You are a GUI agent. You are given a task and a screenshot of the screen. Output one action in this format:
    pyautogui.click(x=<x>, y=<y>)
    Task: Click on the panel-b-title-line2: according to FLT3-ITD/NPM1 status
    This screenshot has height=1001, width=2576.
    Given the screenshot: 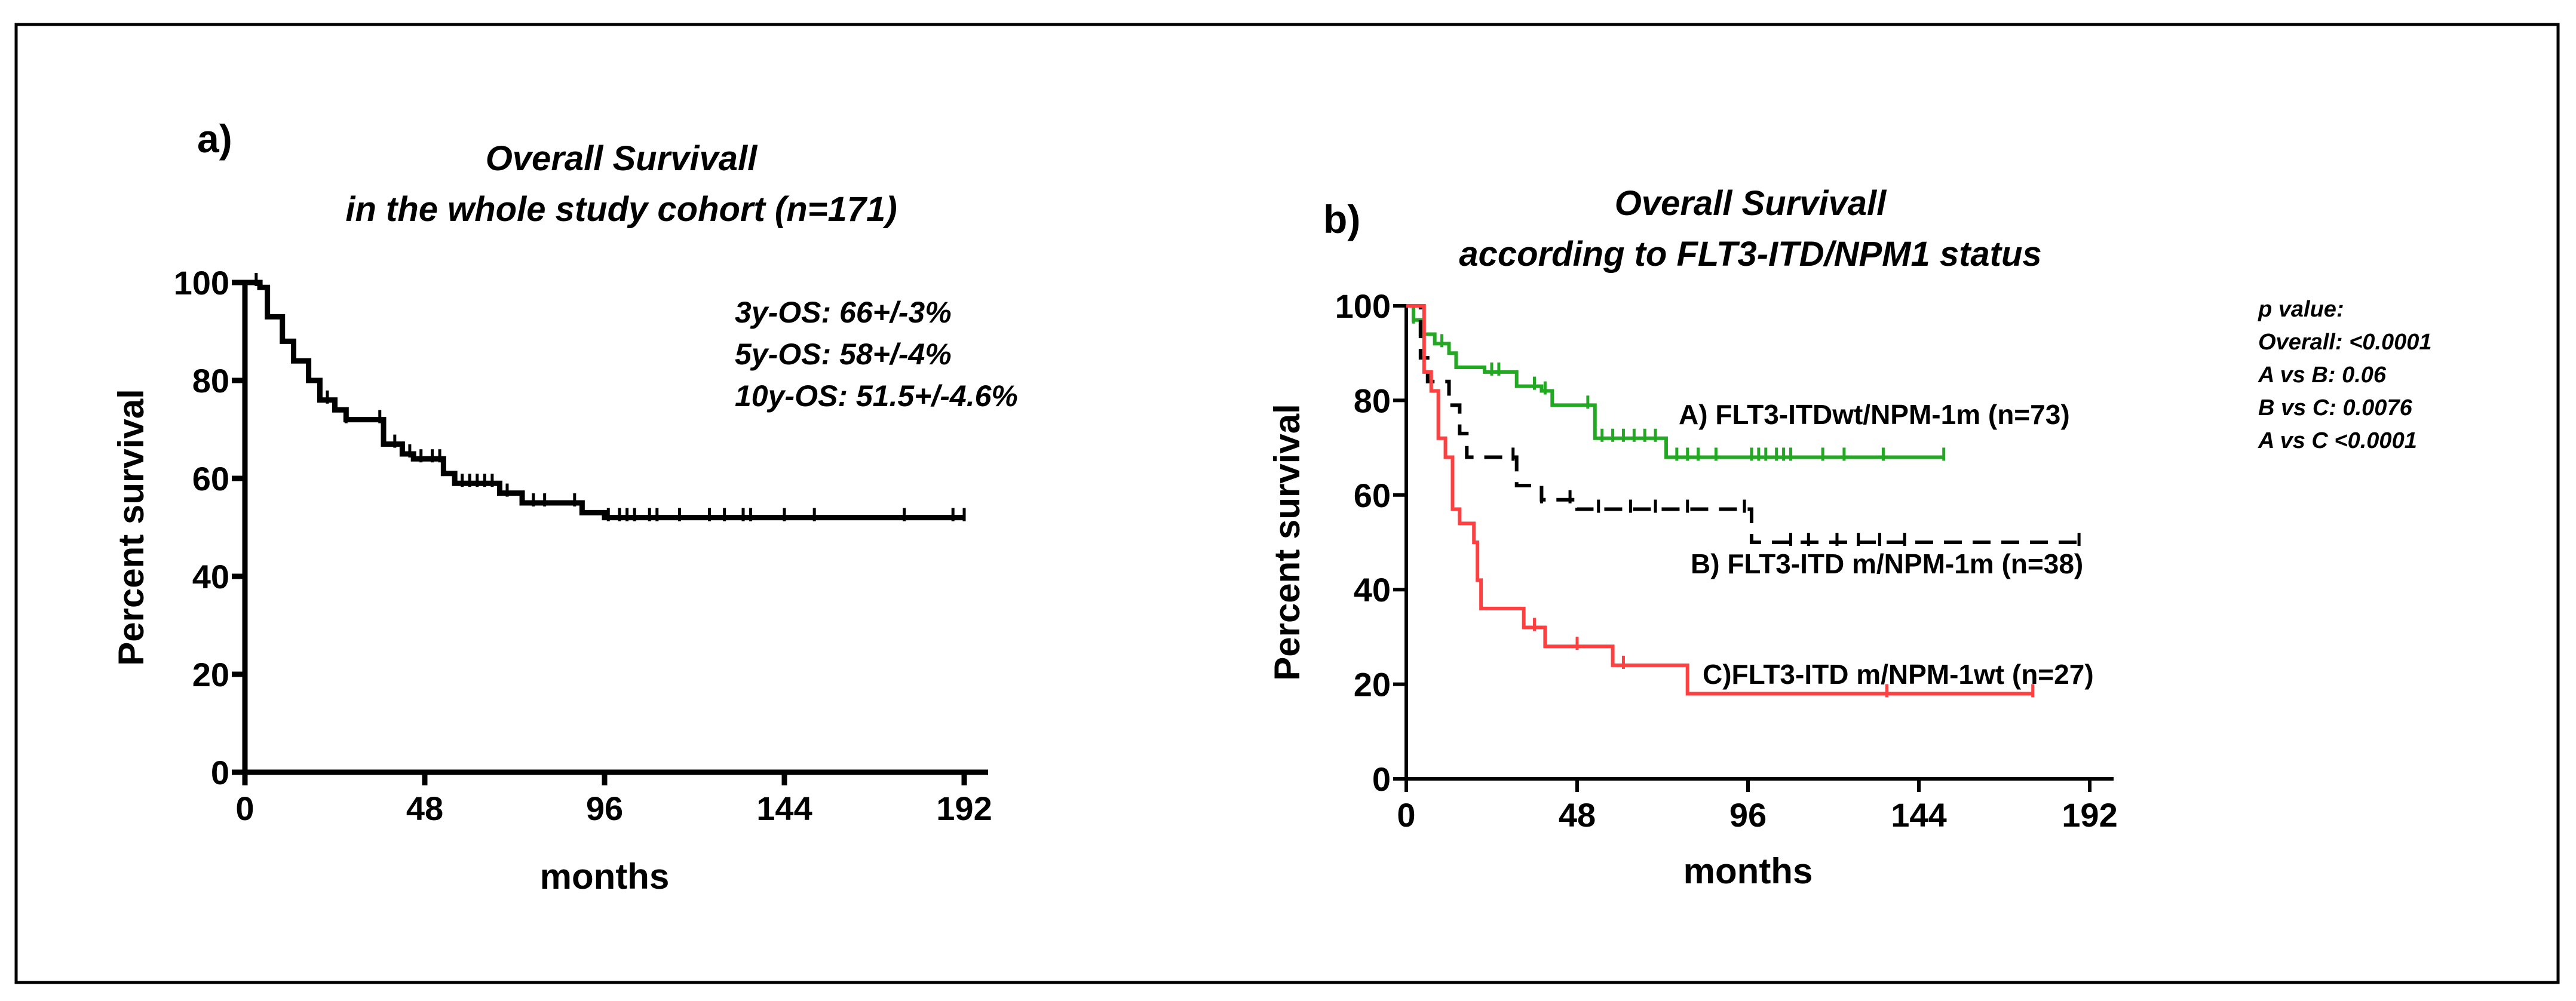 What is the action you would take?
    pyautogui.click(x=1750, y=255)
    